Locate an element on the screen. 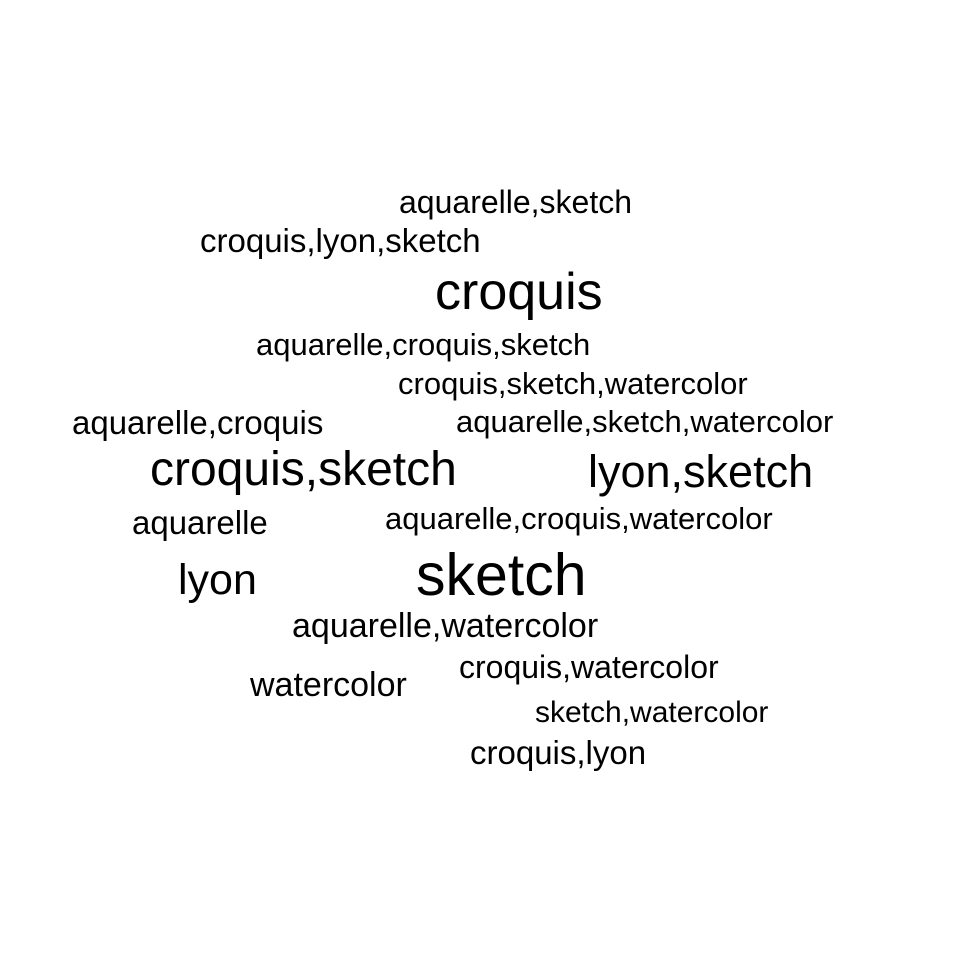 The image size is (960, 960). cloud-word: croquis,sketch,watercolor is located at coordinates (573, 383).